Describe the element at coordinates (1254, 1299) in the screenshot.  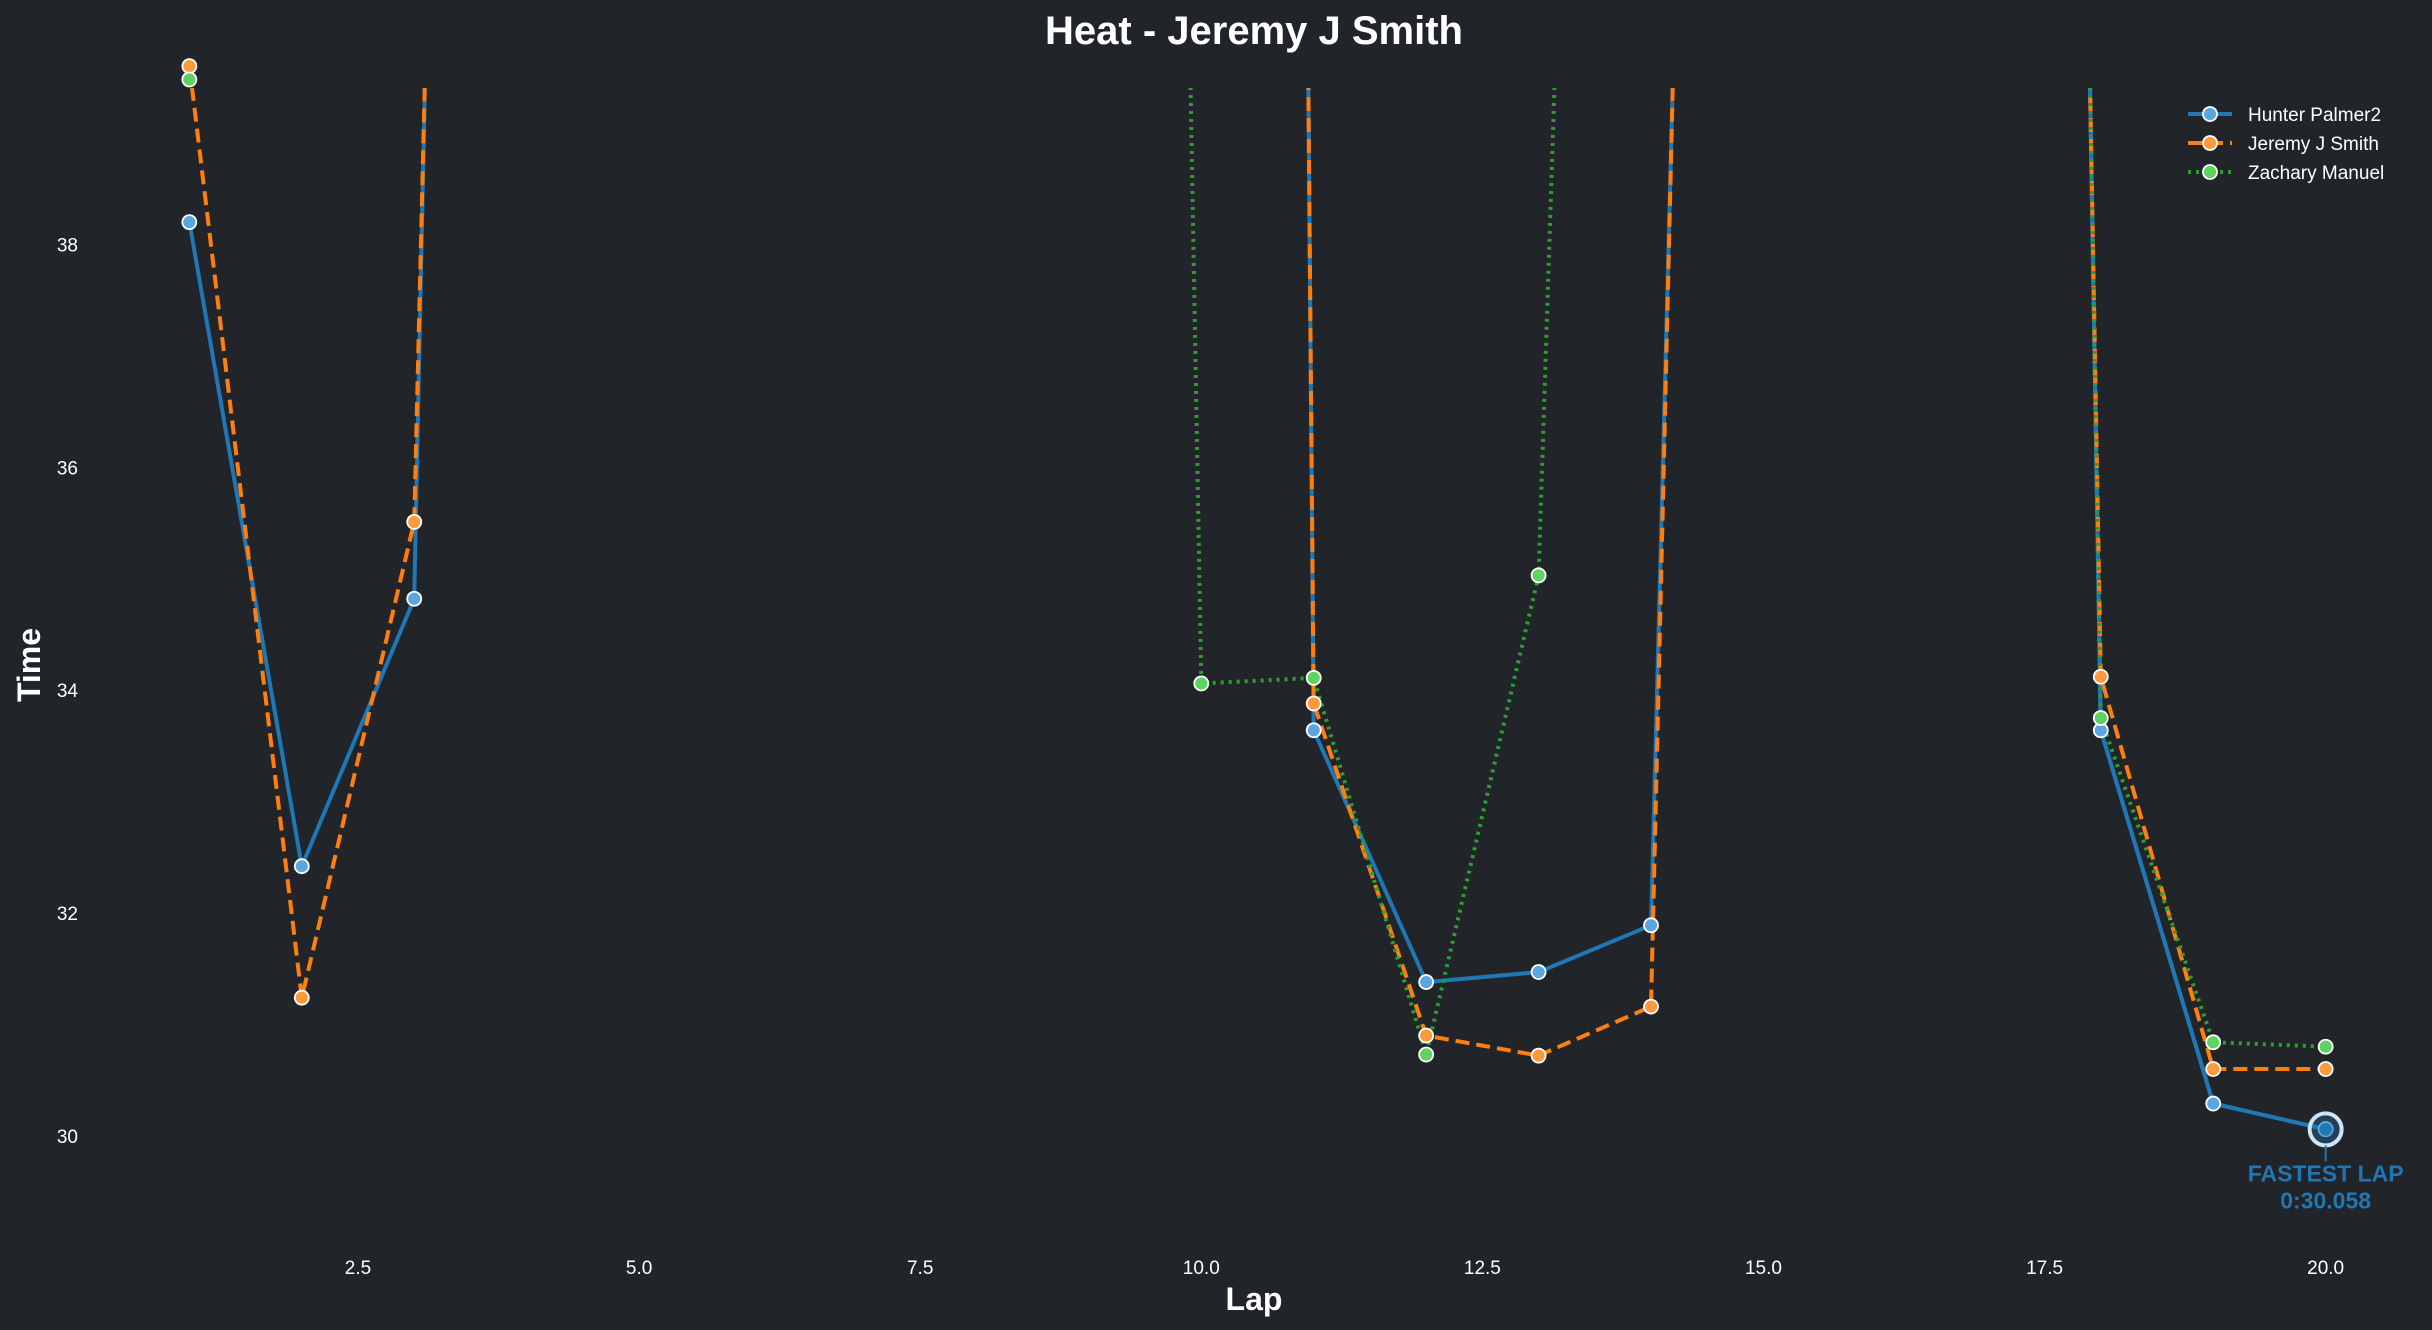
I see `x-axis-title: Lap` at that location.